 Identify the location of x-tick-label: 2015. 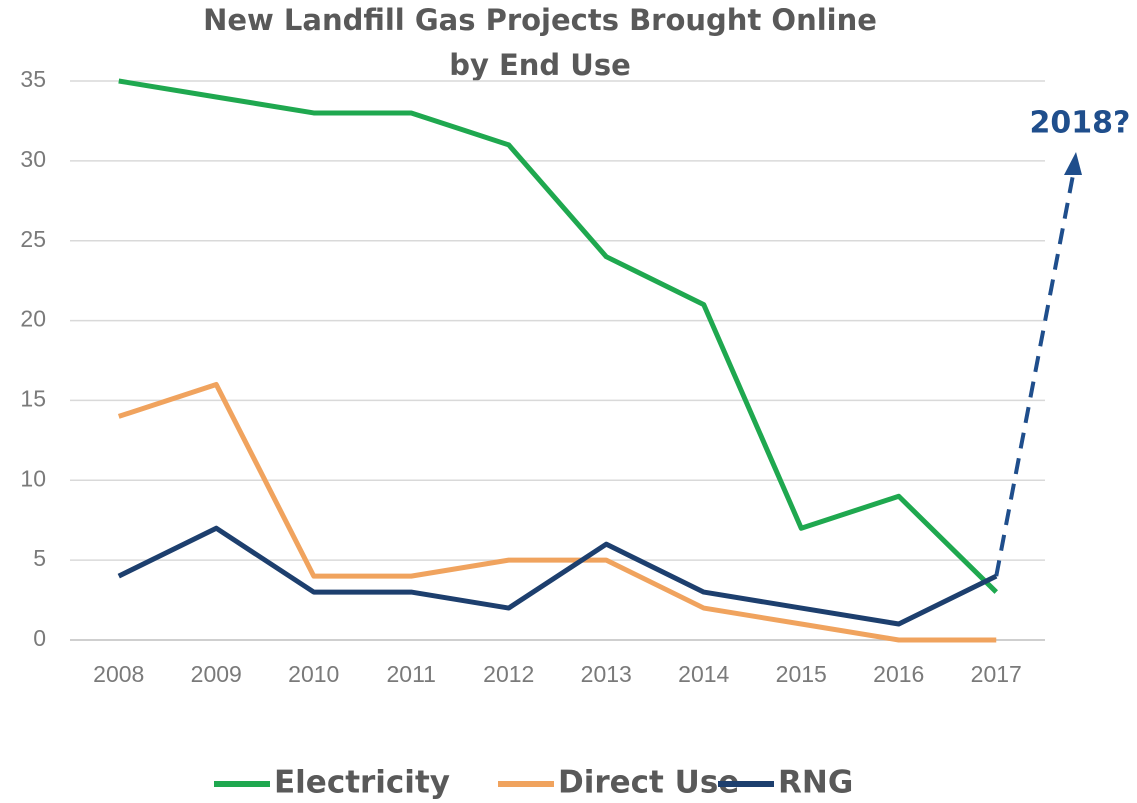
(801, 674).